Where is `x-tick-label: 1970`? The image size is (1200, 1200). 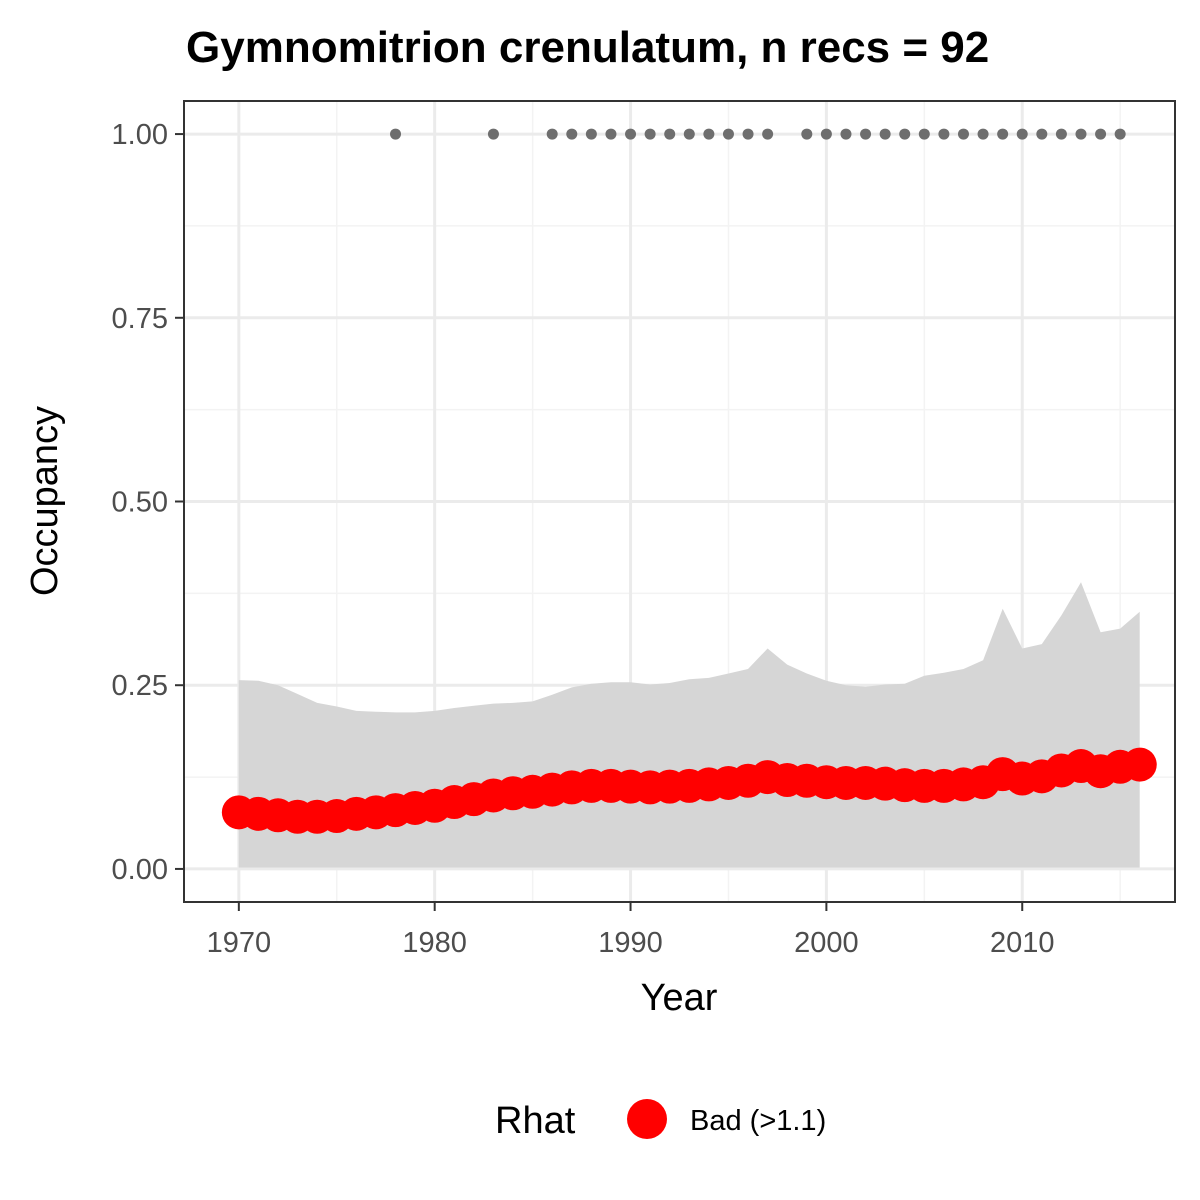 x-tick-label: 1970 is located at coordinates (239, 943).